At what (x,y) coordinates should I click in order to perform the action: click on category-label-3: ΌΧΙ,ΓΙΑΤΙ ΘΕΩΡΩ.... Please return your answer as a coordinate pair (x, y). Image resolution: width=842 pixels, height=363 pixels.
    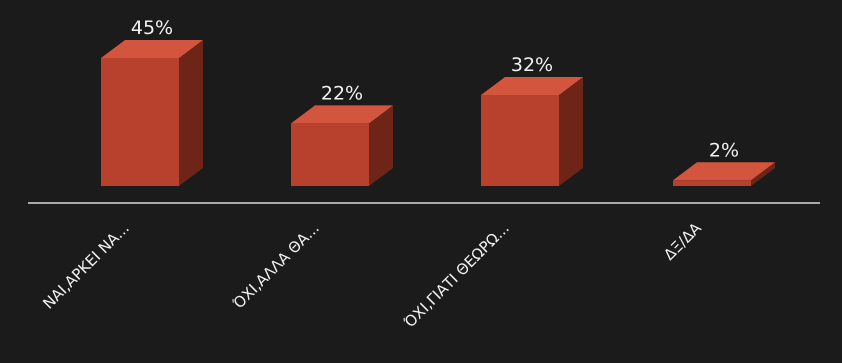
    Looking at the image, I should click on (456, 275).